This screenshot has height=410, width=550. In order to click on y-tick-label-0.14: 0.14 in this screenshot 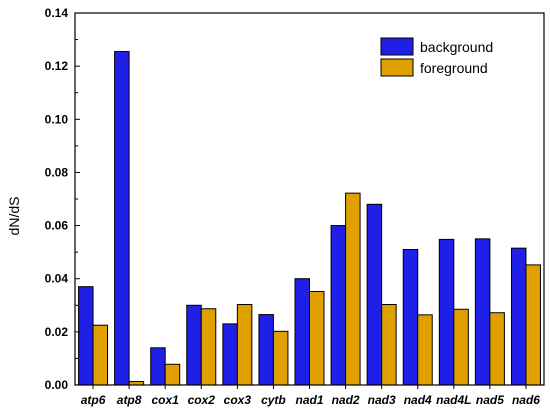, I will do `click(57, 13)`.